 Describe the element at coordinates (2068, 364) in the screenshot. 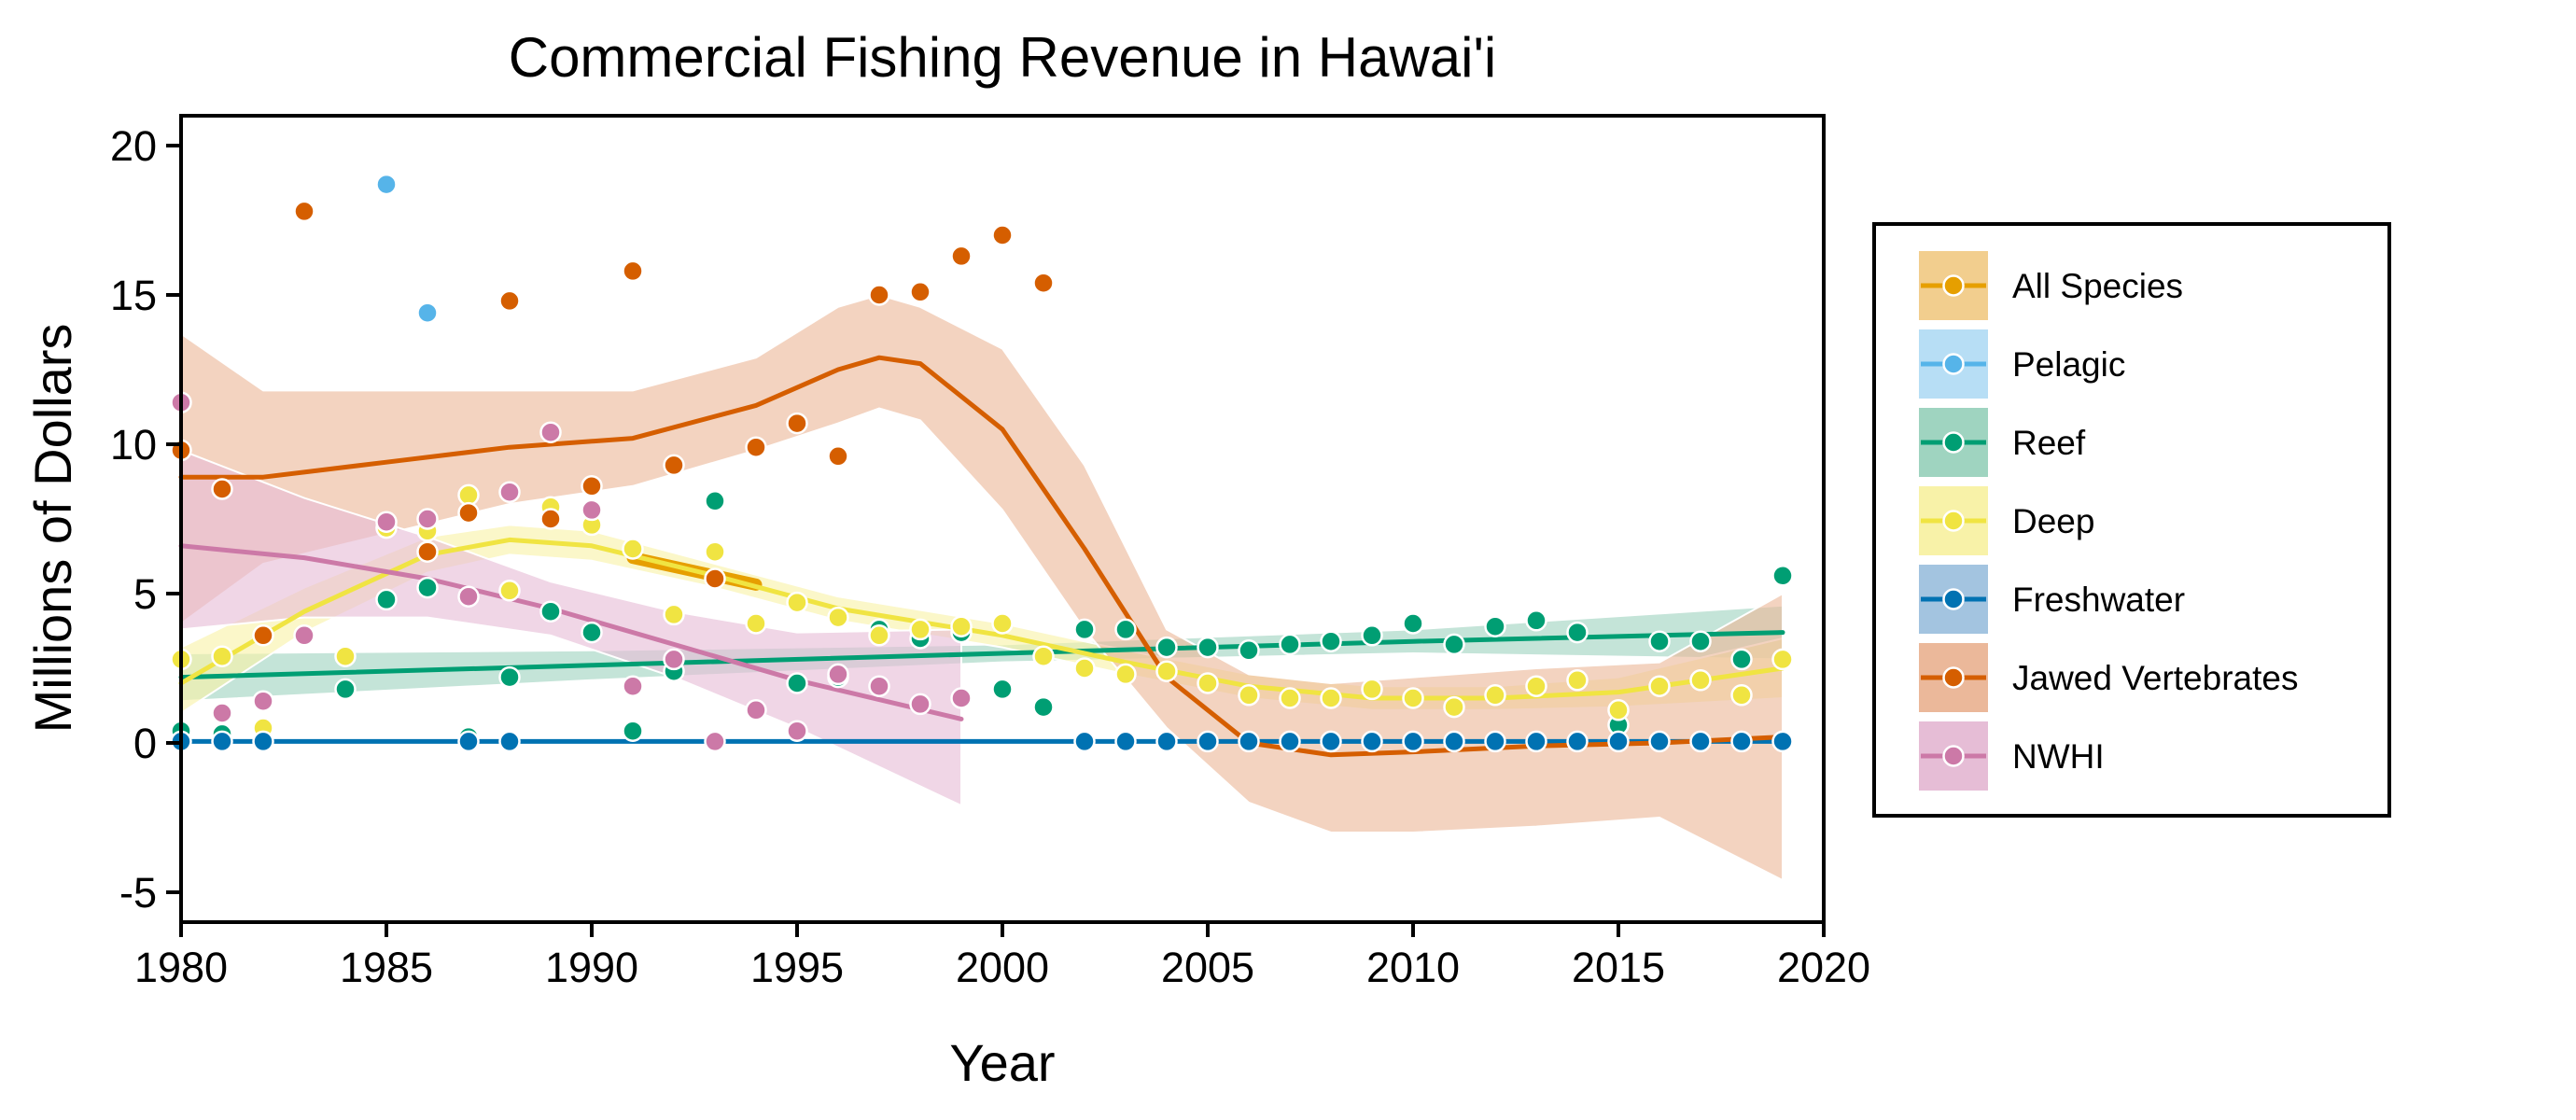

I see `pelagic-legend-label: Pelagic` at that location.